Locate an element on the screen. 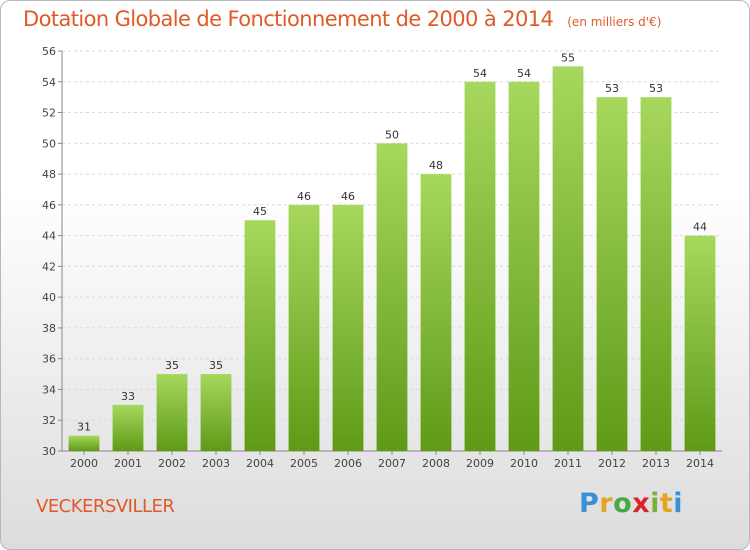  y-tick-label: 48 is located at coordinates (49, 174).